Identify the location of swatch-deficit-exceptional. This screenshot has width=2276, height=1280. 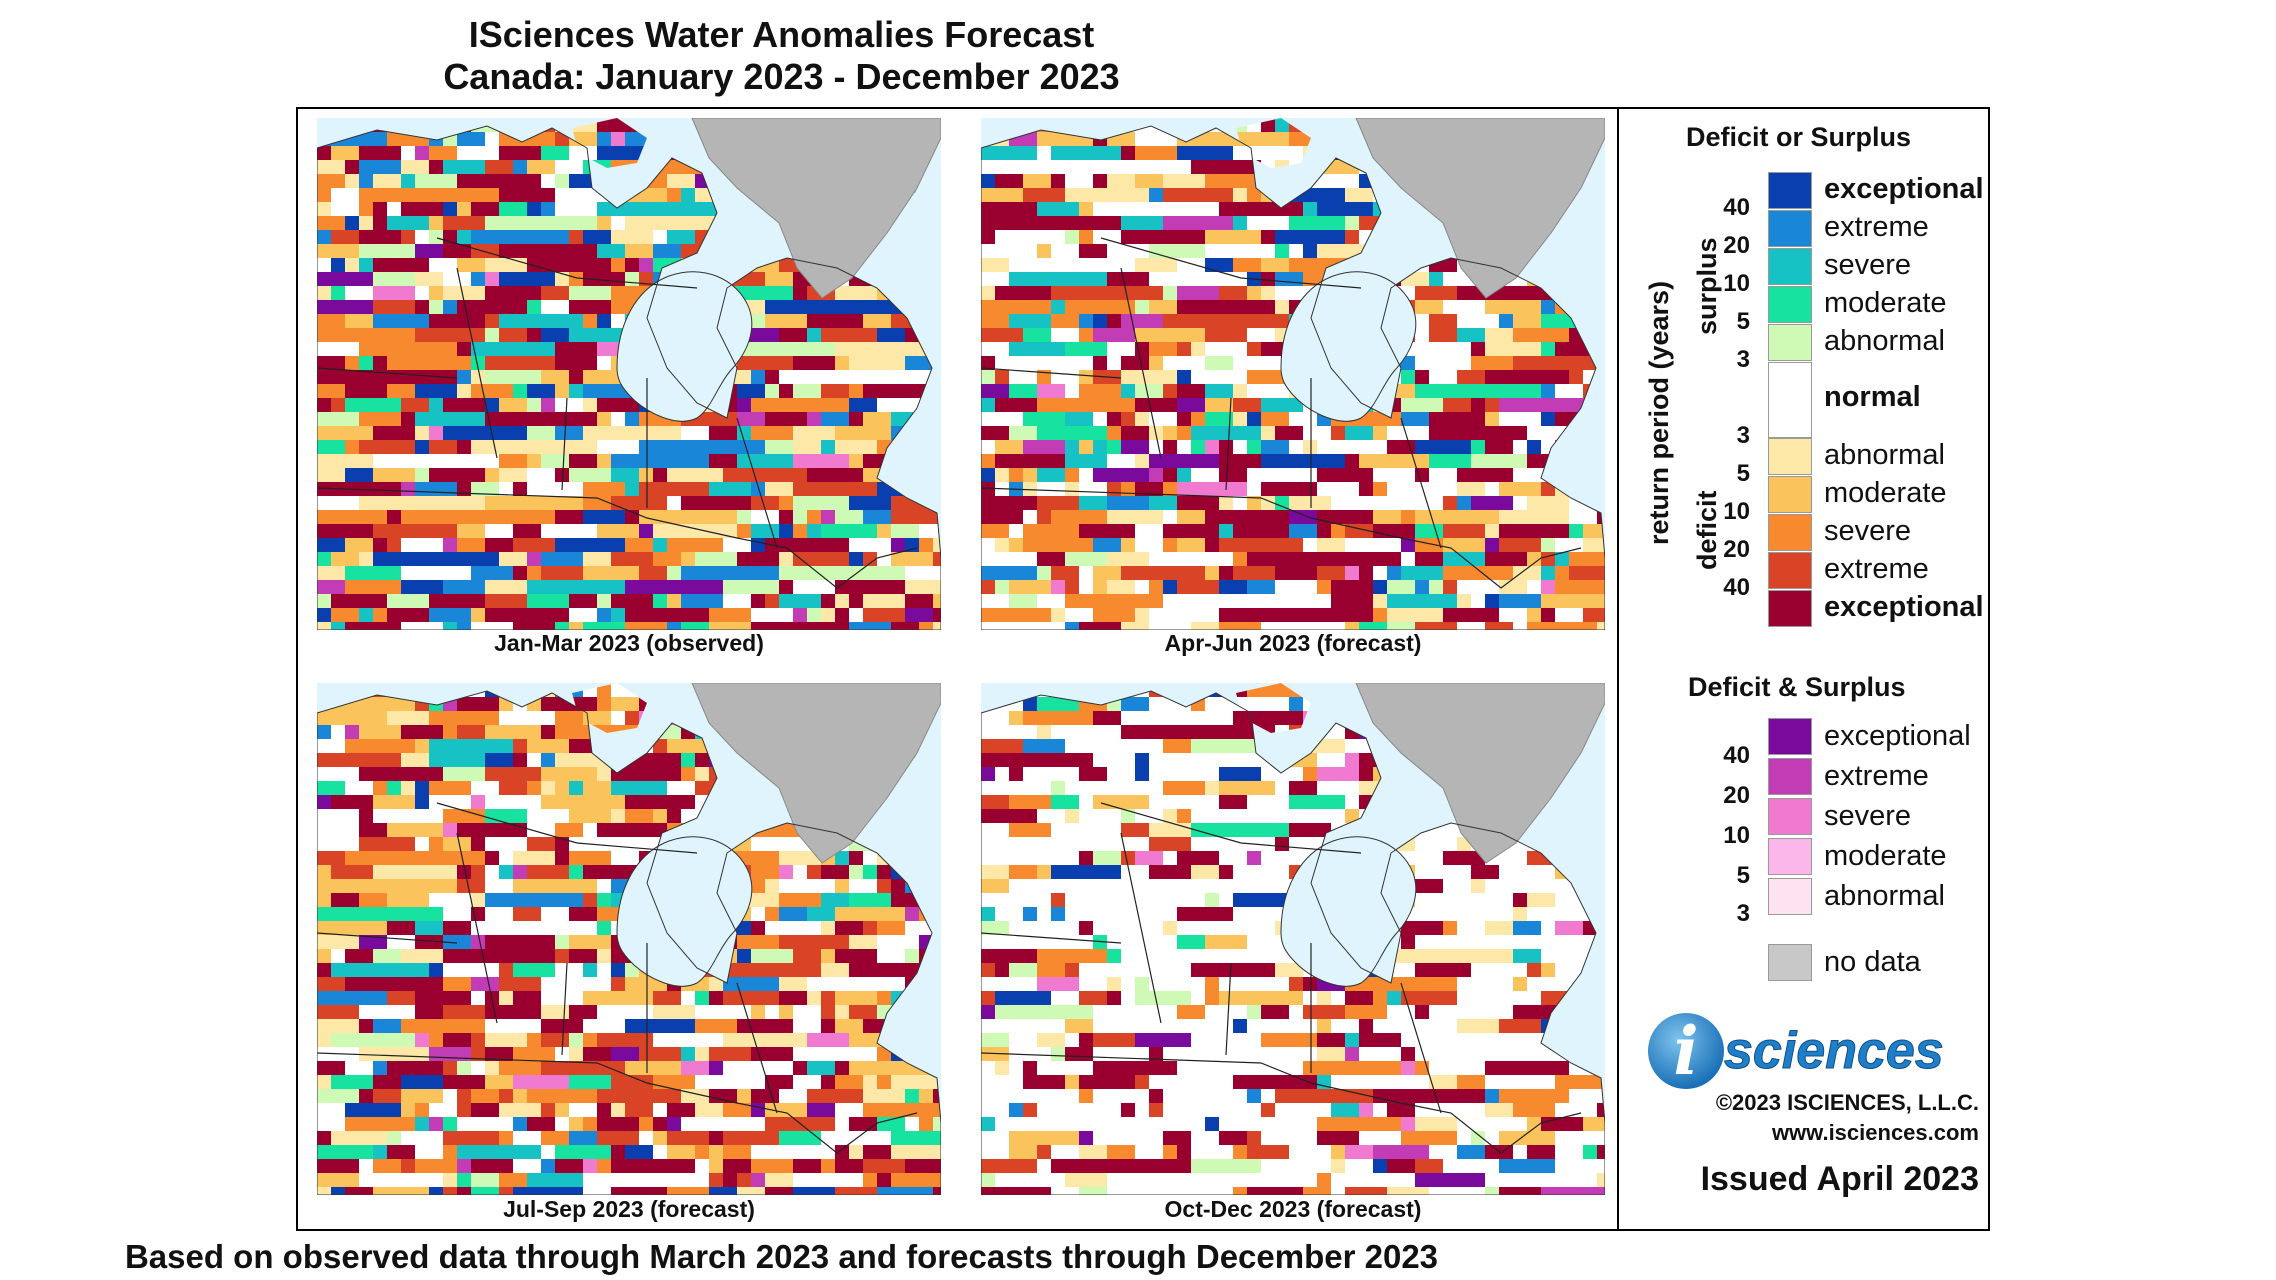
(1790, 608).